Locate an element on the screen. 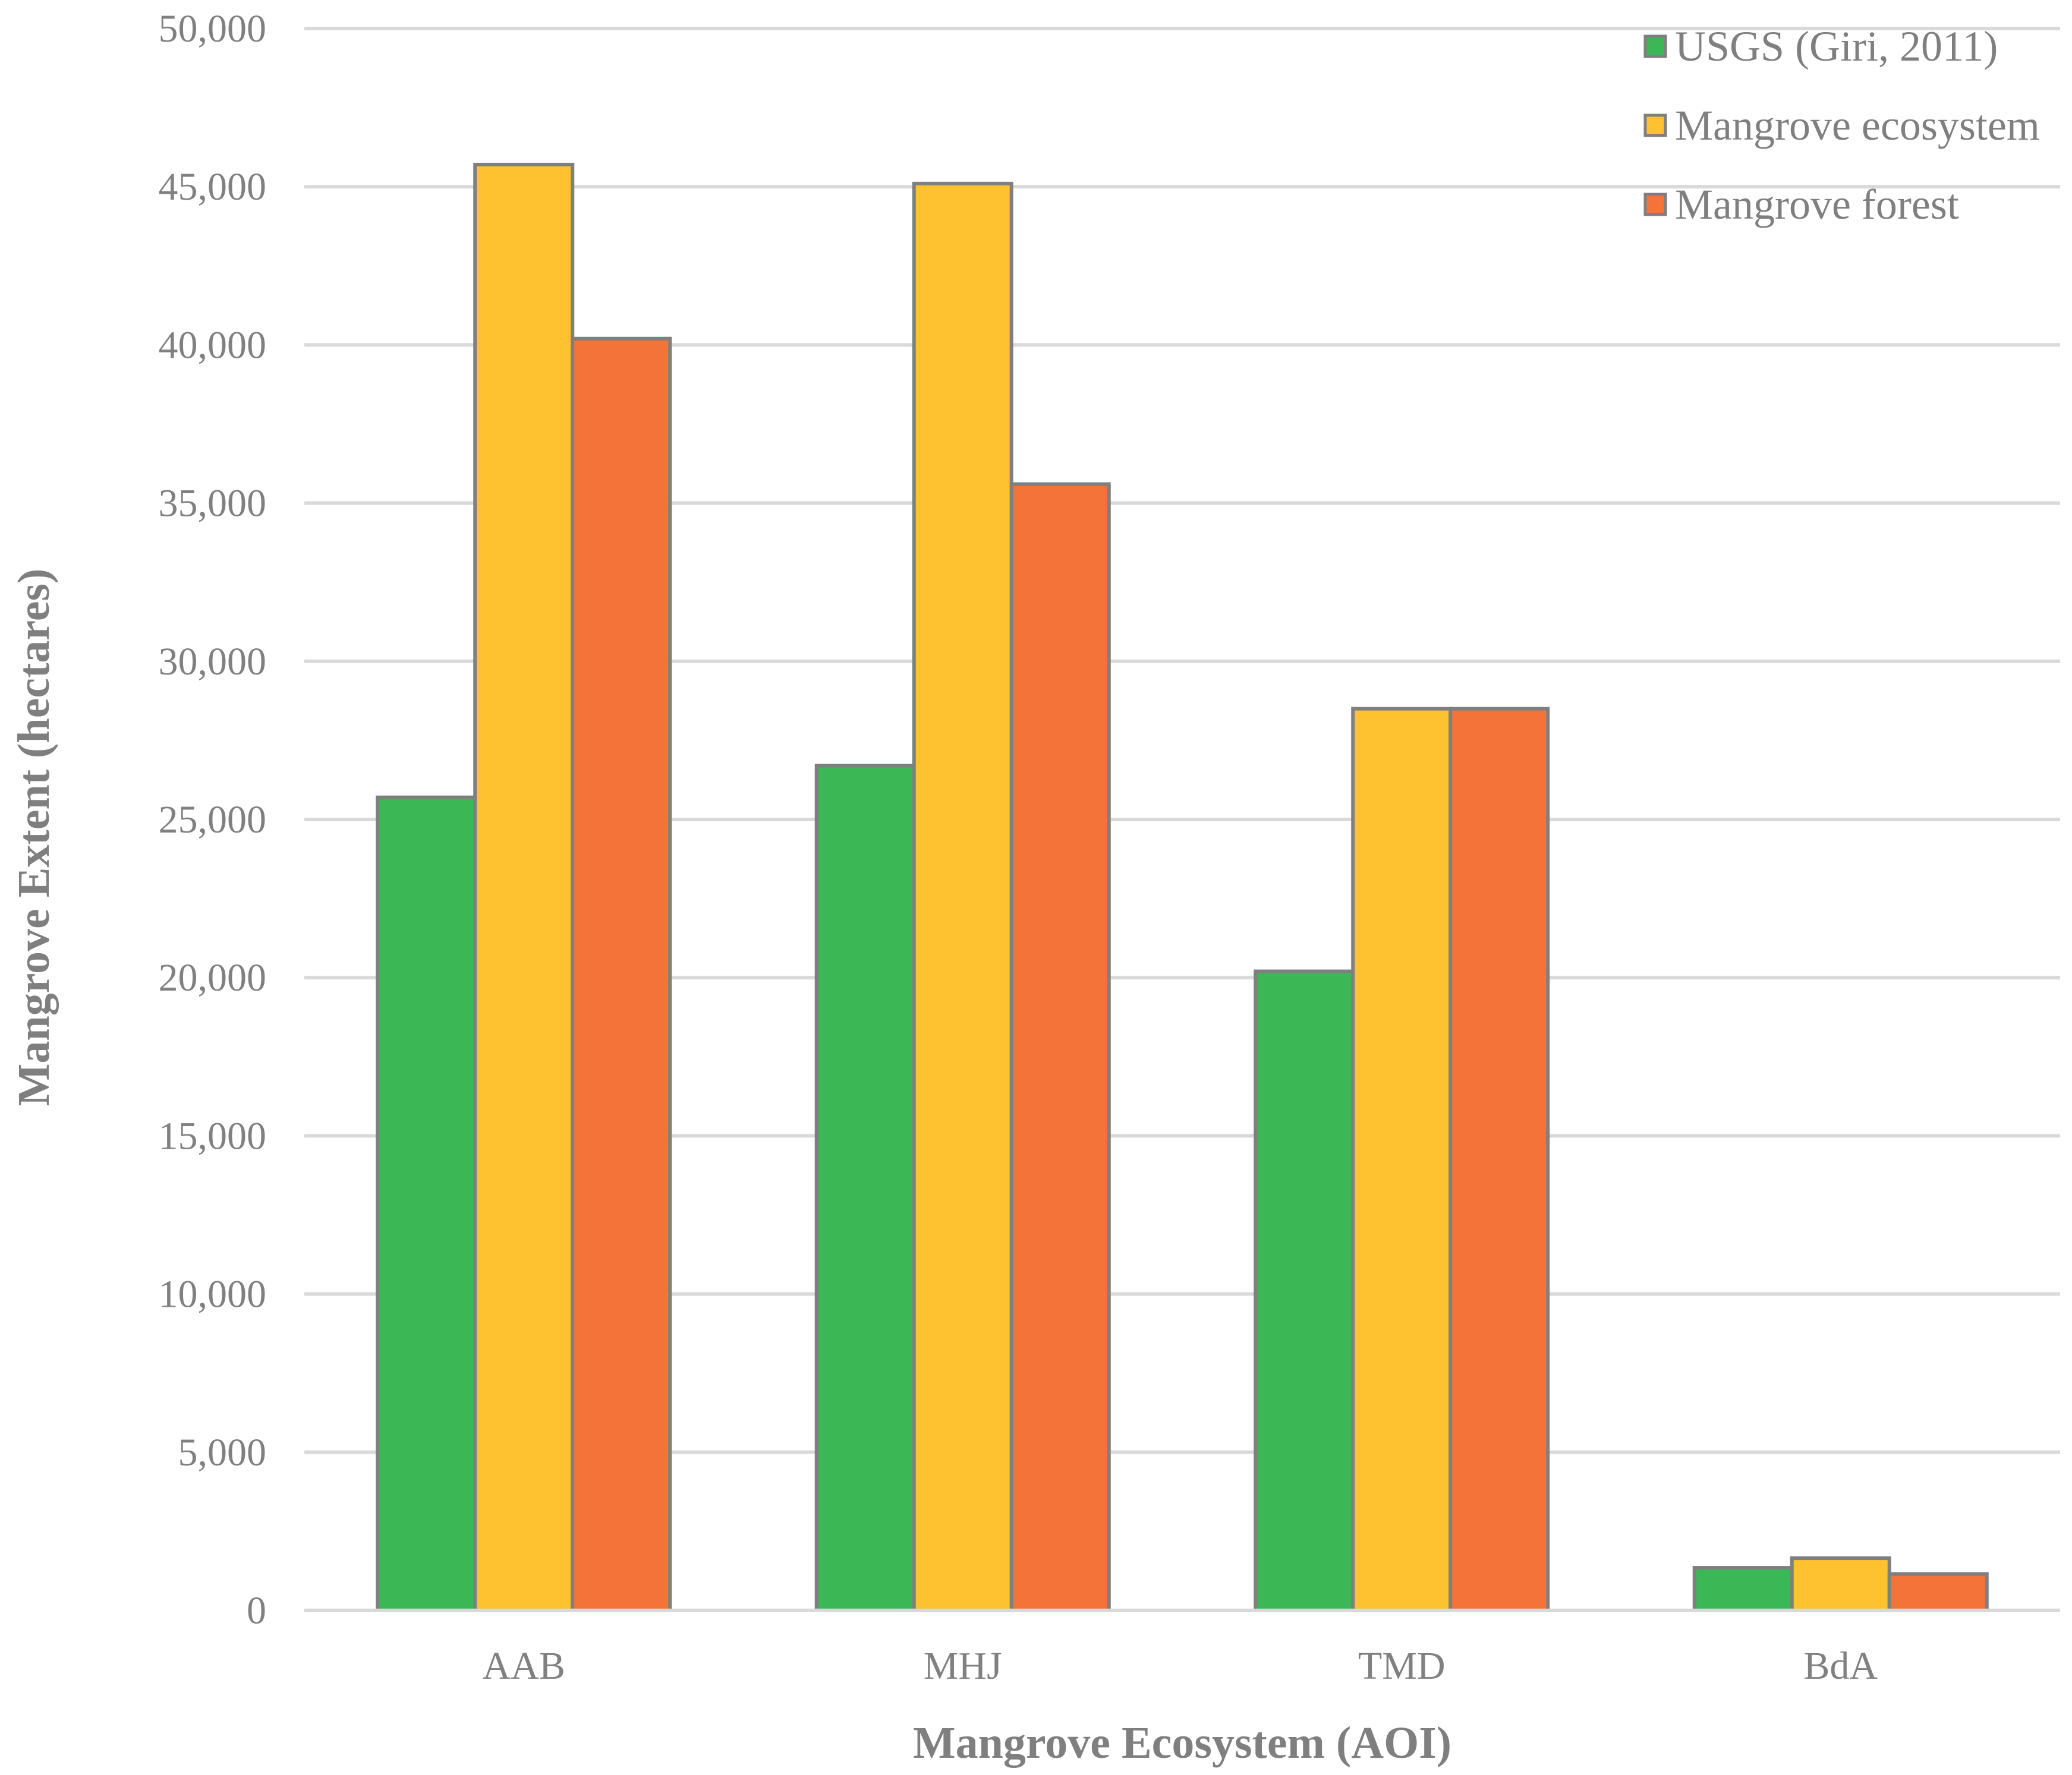 The height and width of the screenshot is (1775, 2072). y-tick-label: 15,000 is located at coordinates (213, 1136).